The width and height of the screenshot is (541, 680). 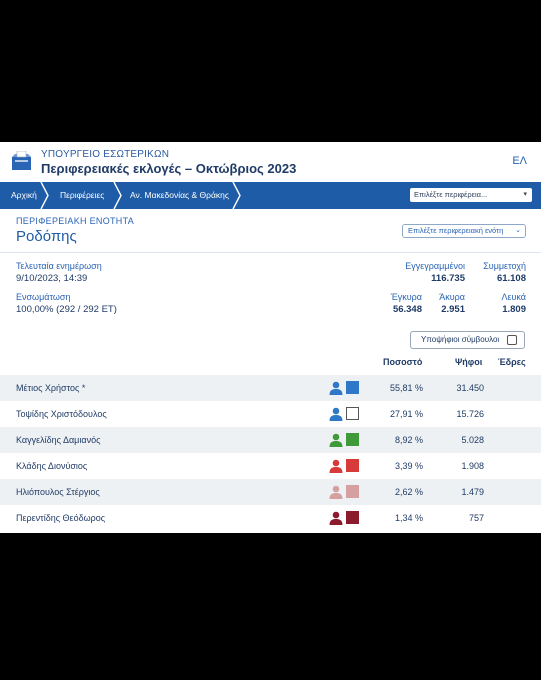 What do you see at coordinates (407, 309) in the screenshot?
I see `valid-value: 56.348` at bounding box center [407, 309].